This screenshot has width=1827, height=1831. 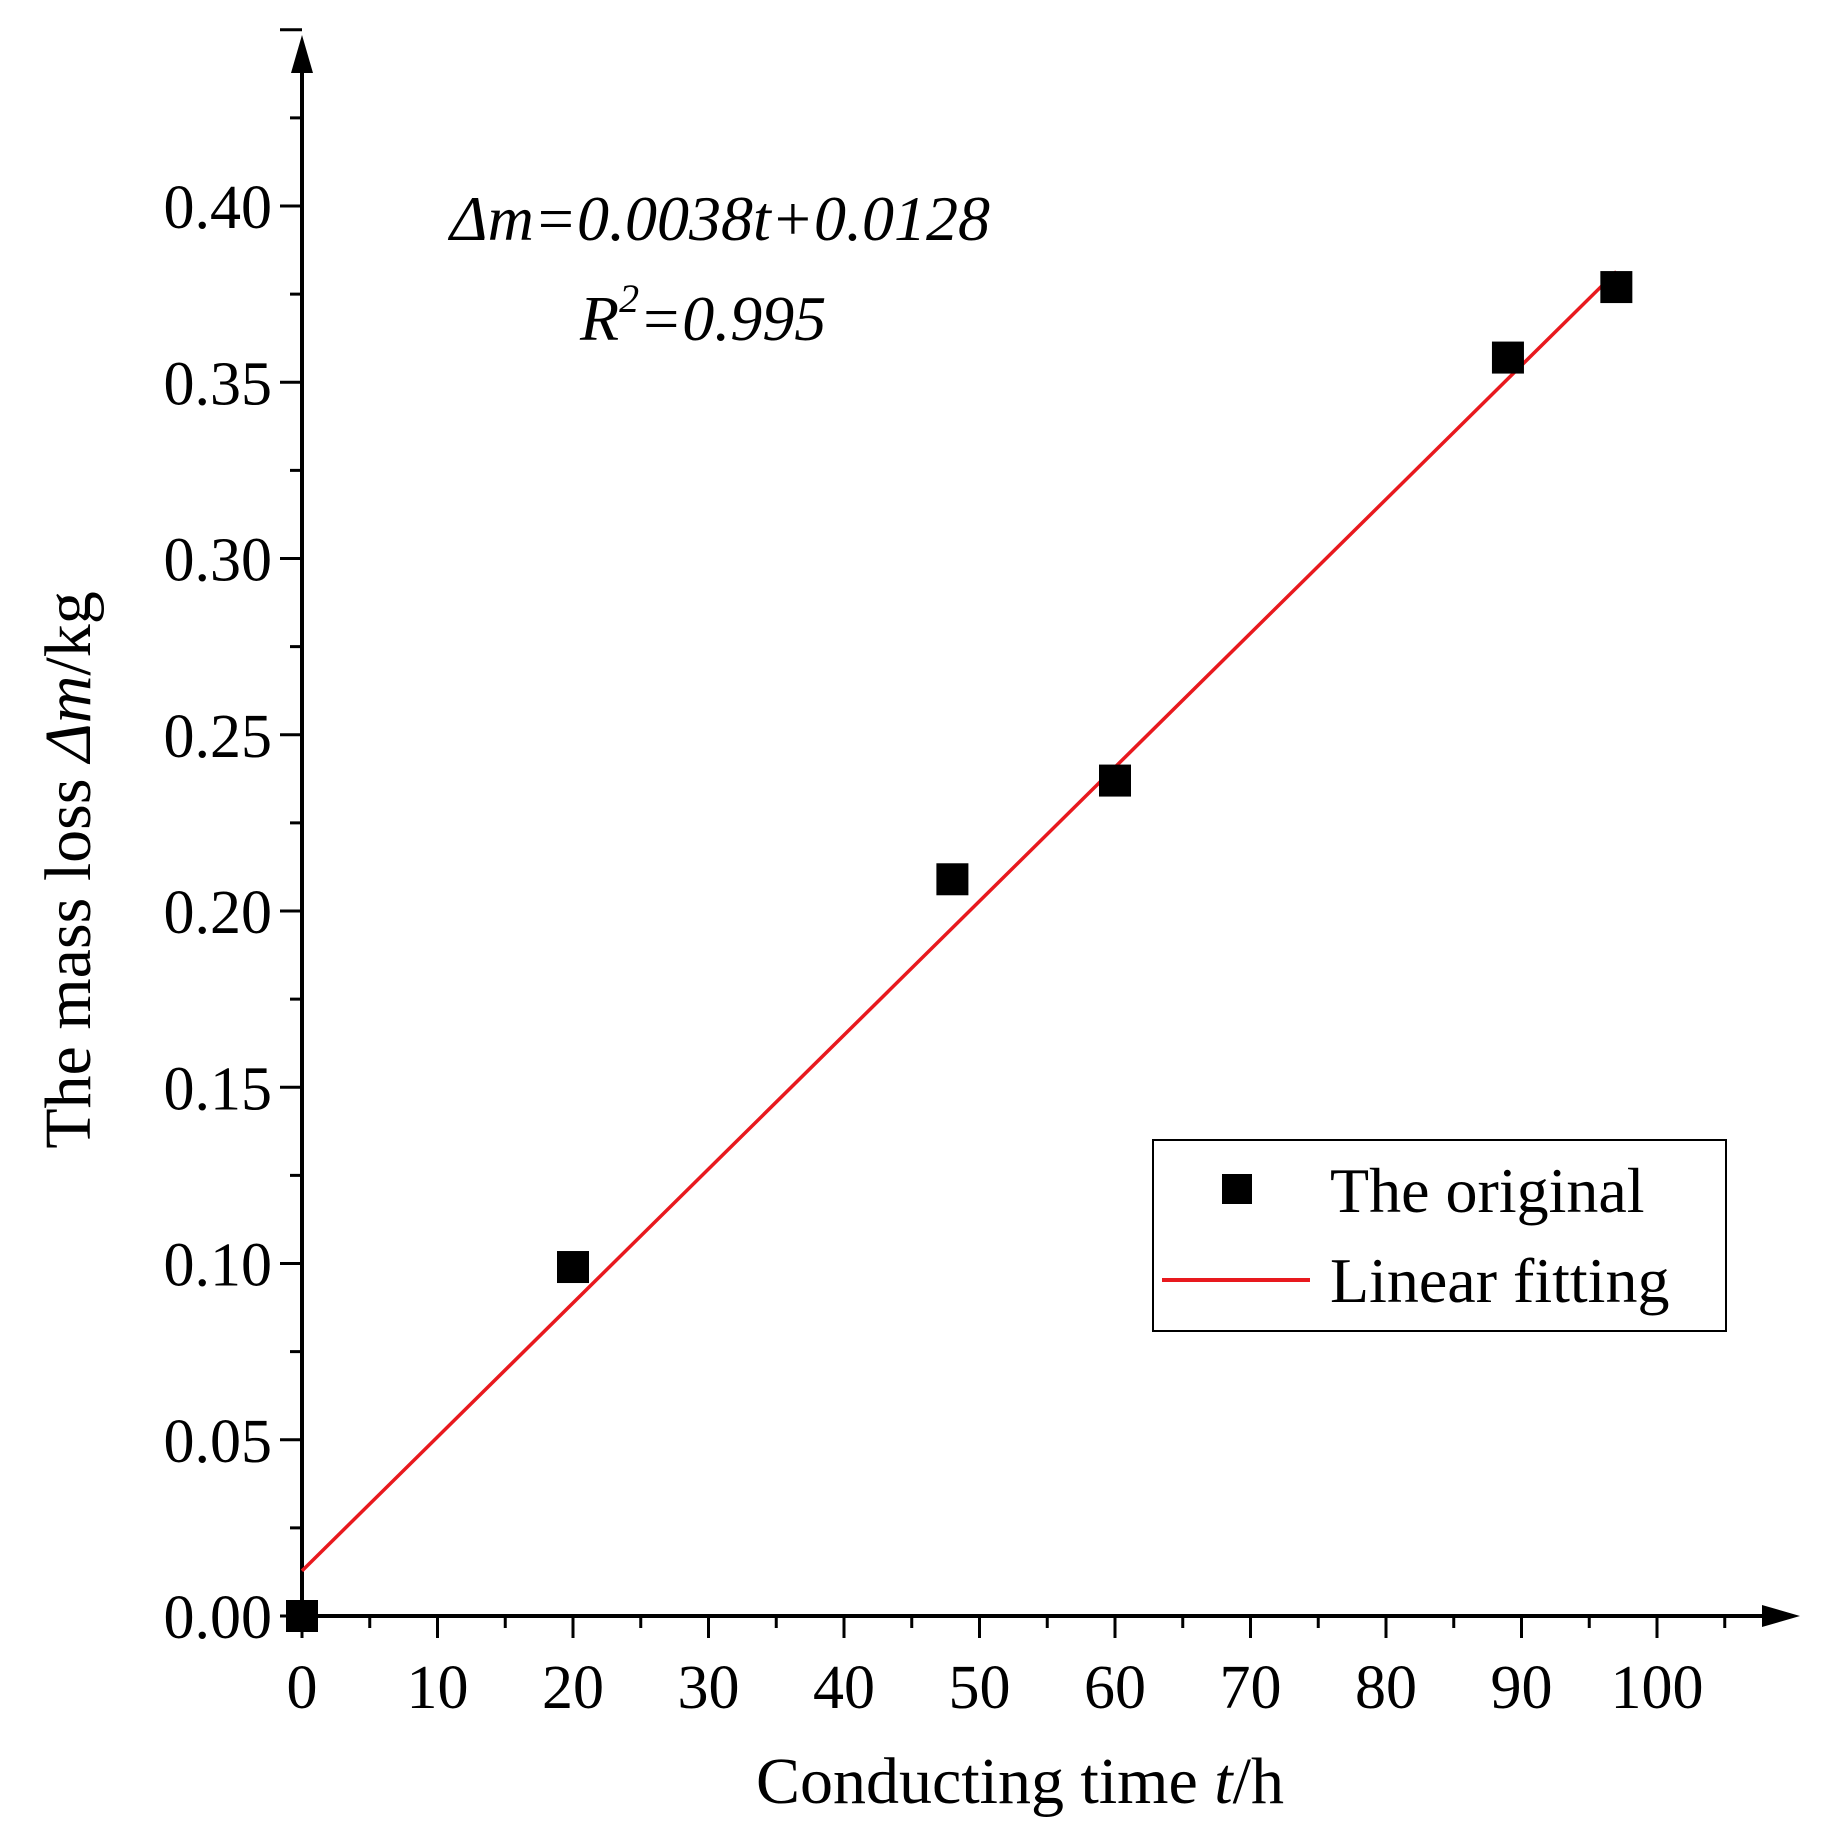 I want to click on x-tick-label: 20, so click(x=573, y=1688).